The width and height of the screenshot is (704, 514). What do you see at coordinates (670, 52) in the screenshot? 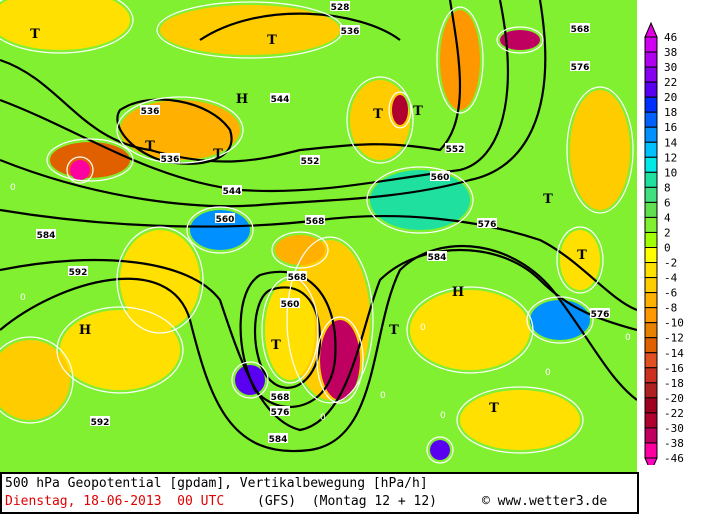
I see `legend-label: 38` at bounding box center [670, 52].